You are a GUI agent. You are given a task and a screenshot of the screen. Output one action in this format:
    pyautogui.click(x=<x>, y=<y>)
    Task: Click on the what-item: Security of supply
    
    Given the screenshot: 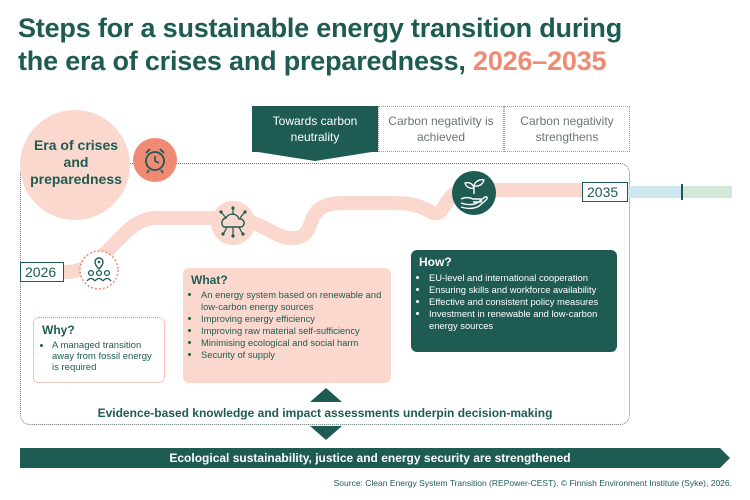 What is the action you would take?
    pyautogui.click(x=292, y=355)
    